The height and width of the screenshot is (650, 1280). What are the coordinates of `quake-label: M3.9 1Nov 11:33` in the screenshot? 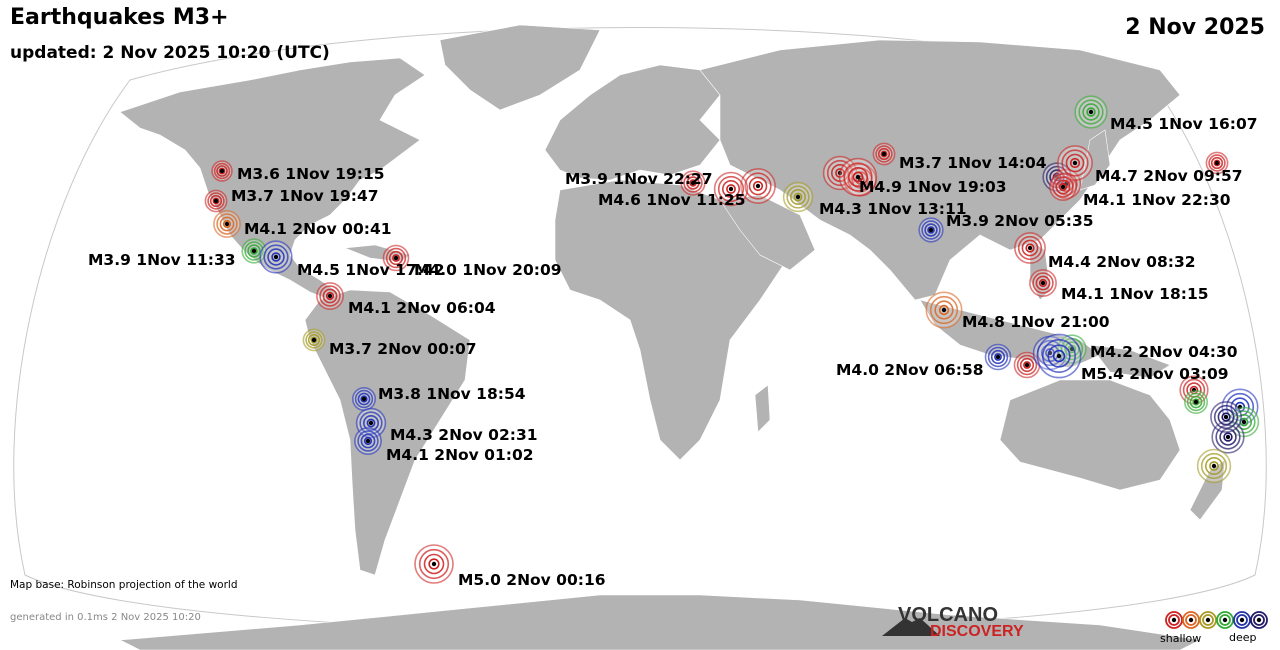 It's located at (162, 260).